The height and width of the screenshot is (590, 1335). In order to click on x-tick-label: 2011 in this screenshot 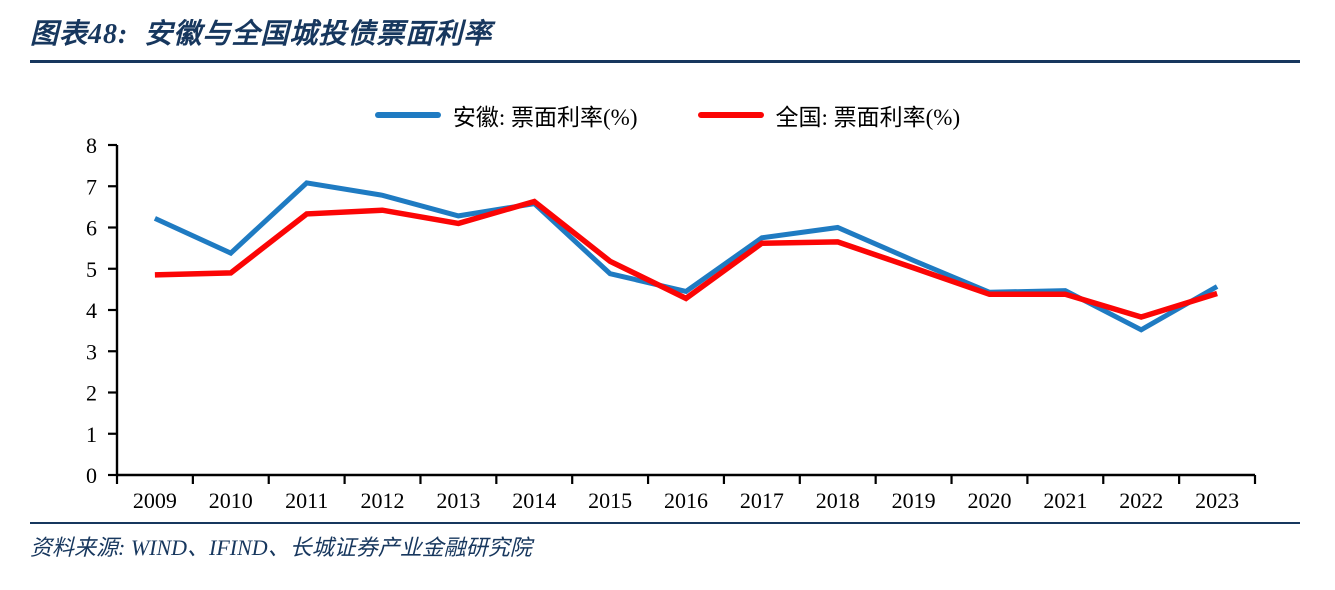, I will do `click(306, 500)`.